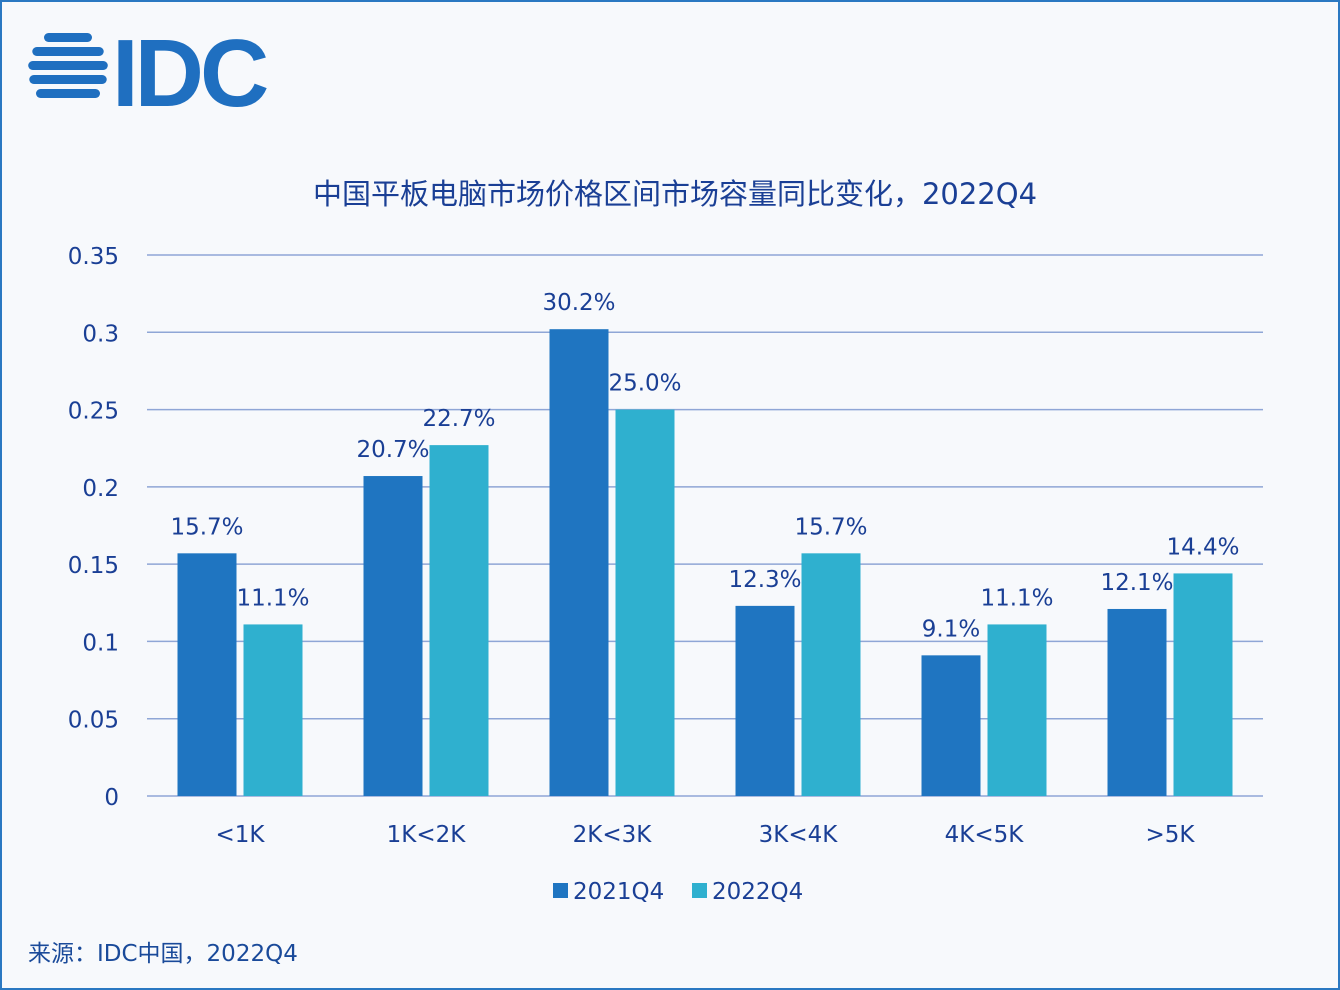  Describe the element at coordinates (951, 629) in the screenshot. I see `data-label: 9.1%` at that location.